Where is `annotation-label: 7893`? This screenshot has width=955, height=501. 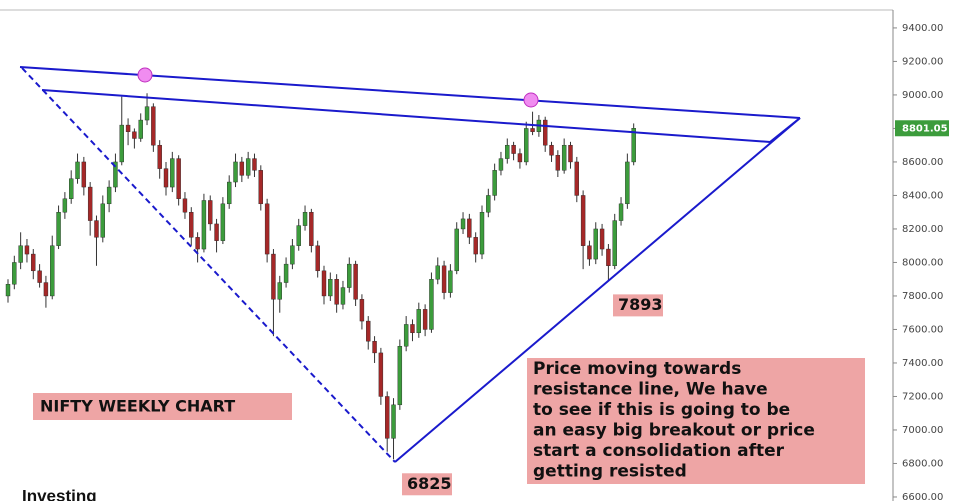
annotation-label: 7893 is located at coordinates (640, 304).